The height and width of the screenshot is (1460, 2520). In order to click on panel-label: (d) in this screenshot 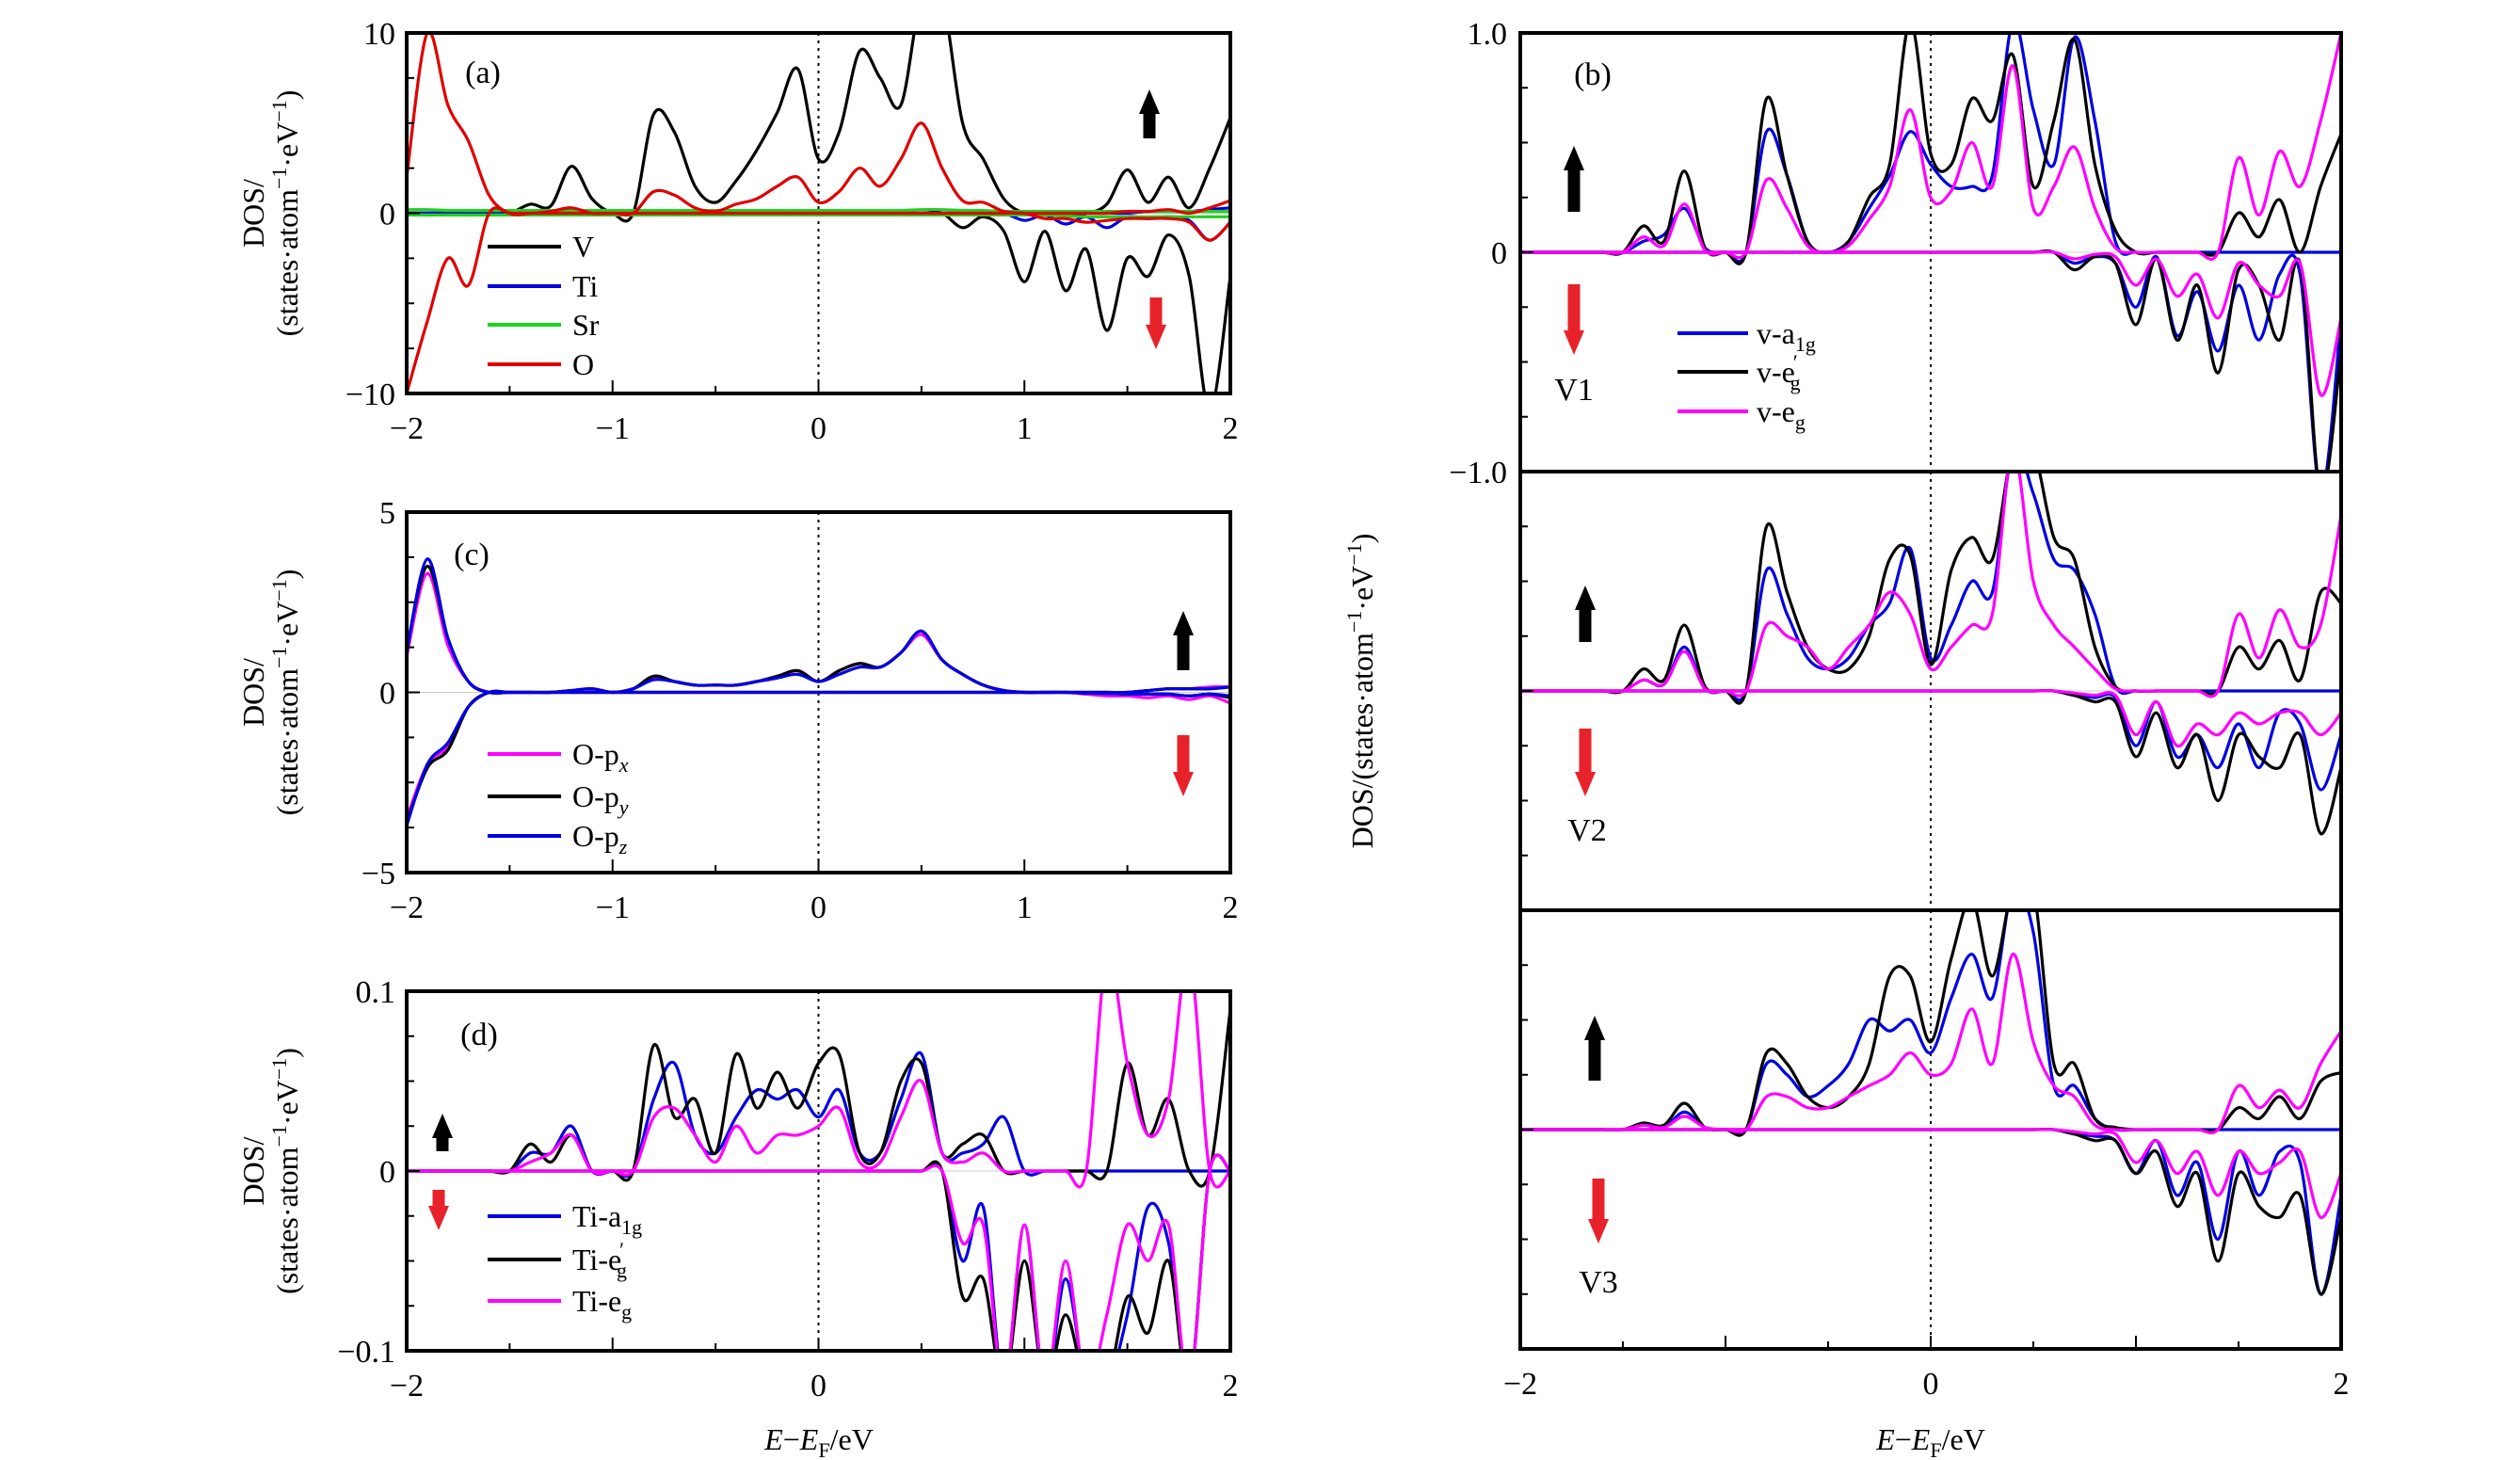, I will do `click(479, 1035)`.